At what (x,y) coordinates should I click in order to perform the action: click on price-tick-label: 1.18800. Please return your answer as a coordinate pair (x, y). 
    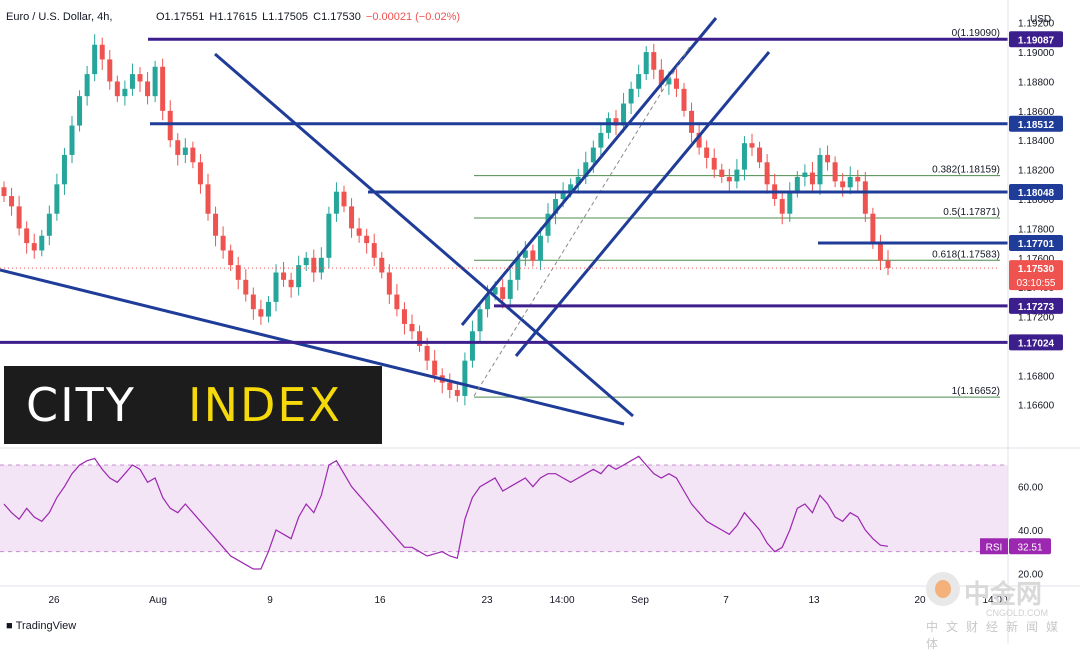
    Looking at the image, I should click on (1036, 82).